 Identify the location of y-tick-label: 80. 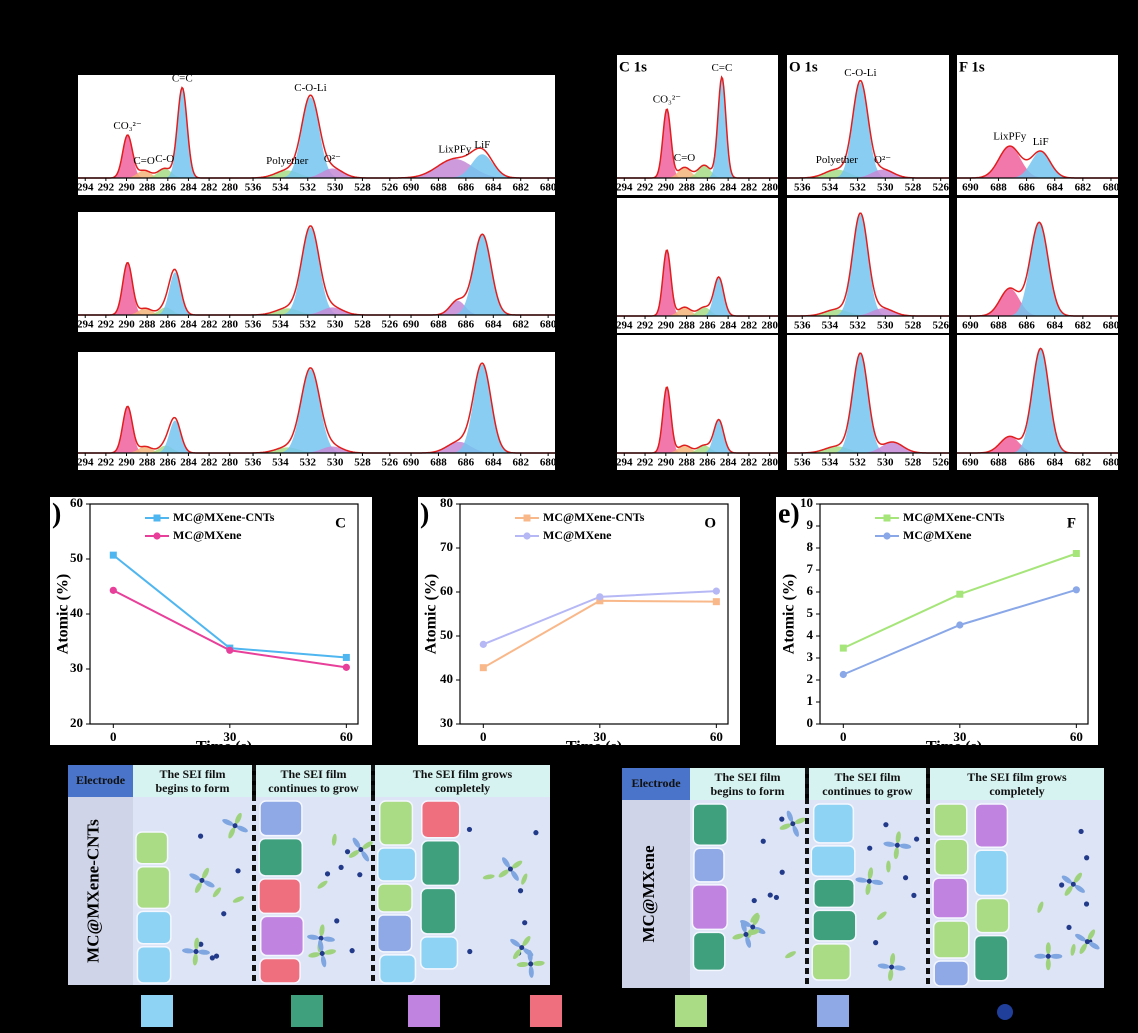
(446, 502).